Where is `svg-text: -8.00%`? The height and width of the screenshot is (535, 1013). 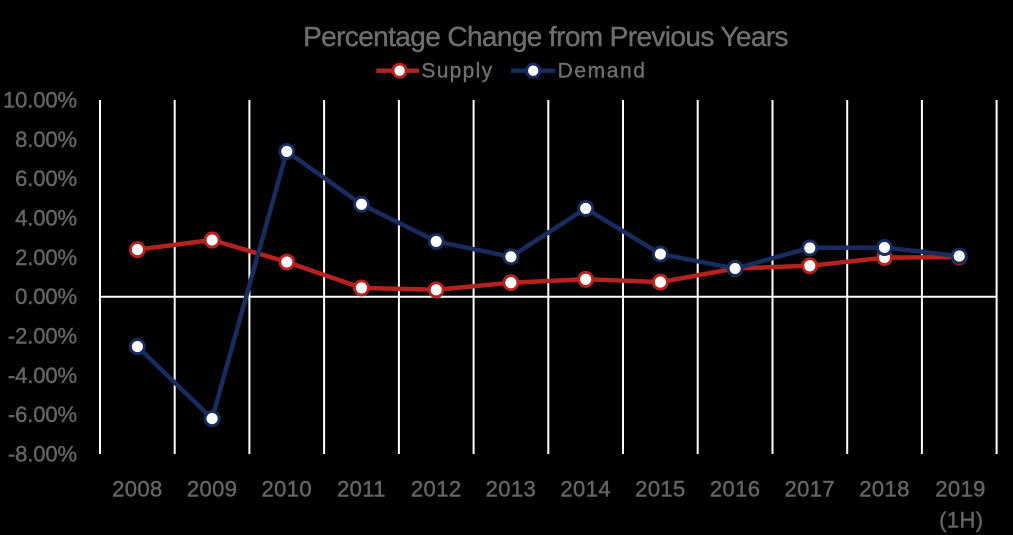 svg-text: -8.00% is located at coordinates (42, 454).